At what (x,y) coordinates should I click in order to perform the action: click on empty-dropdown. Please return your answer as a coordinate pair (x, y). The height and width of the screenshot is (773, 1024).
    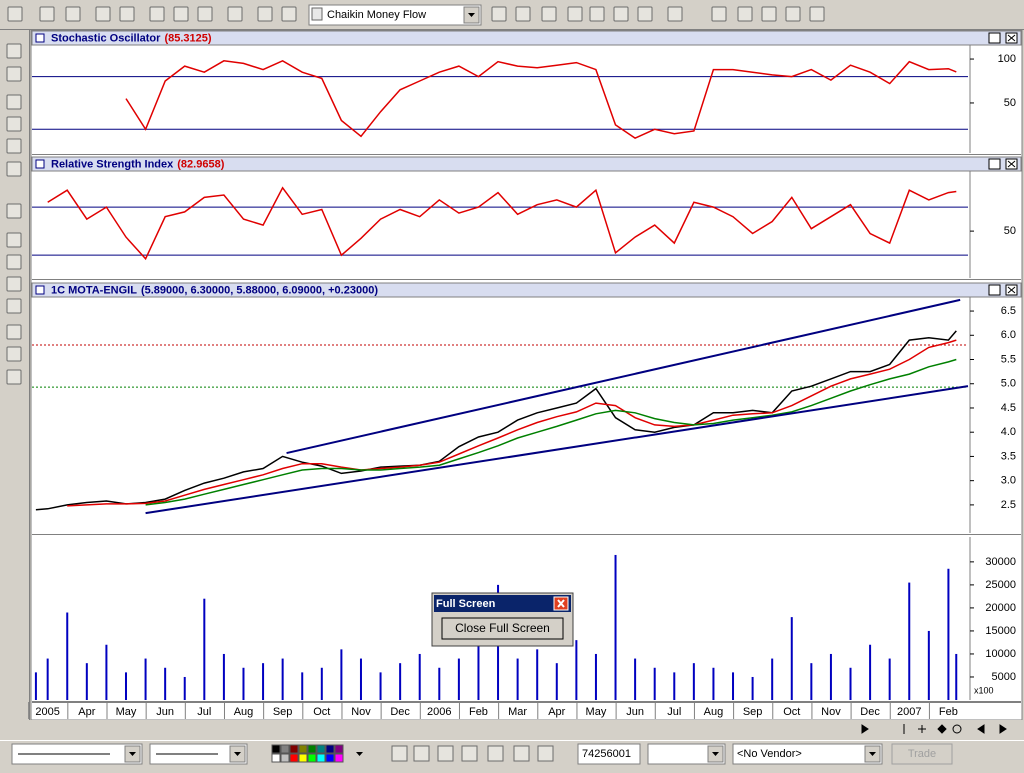
    Looking at the image, I should click on (686, 754).